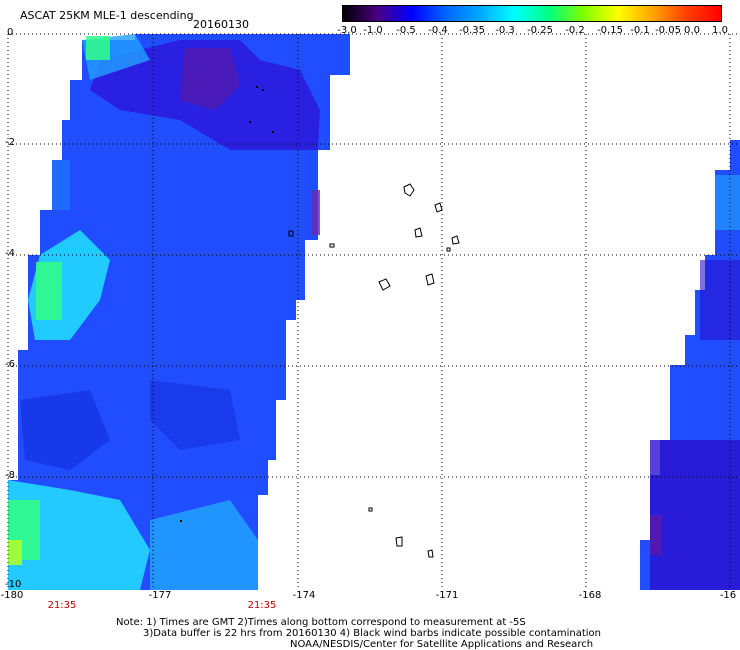 This screenshot has height=650, width=740. What do you see at coordinates (668, 30) in the screenshot?
I see `colorbar-label: -0.05` at bounding box center [668, 30].